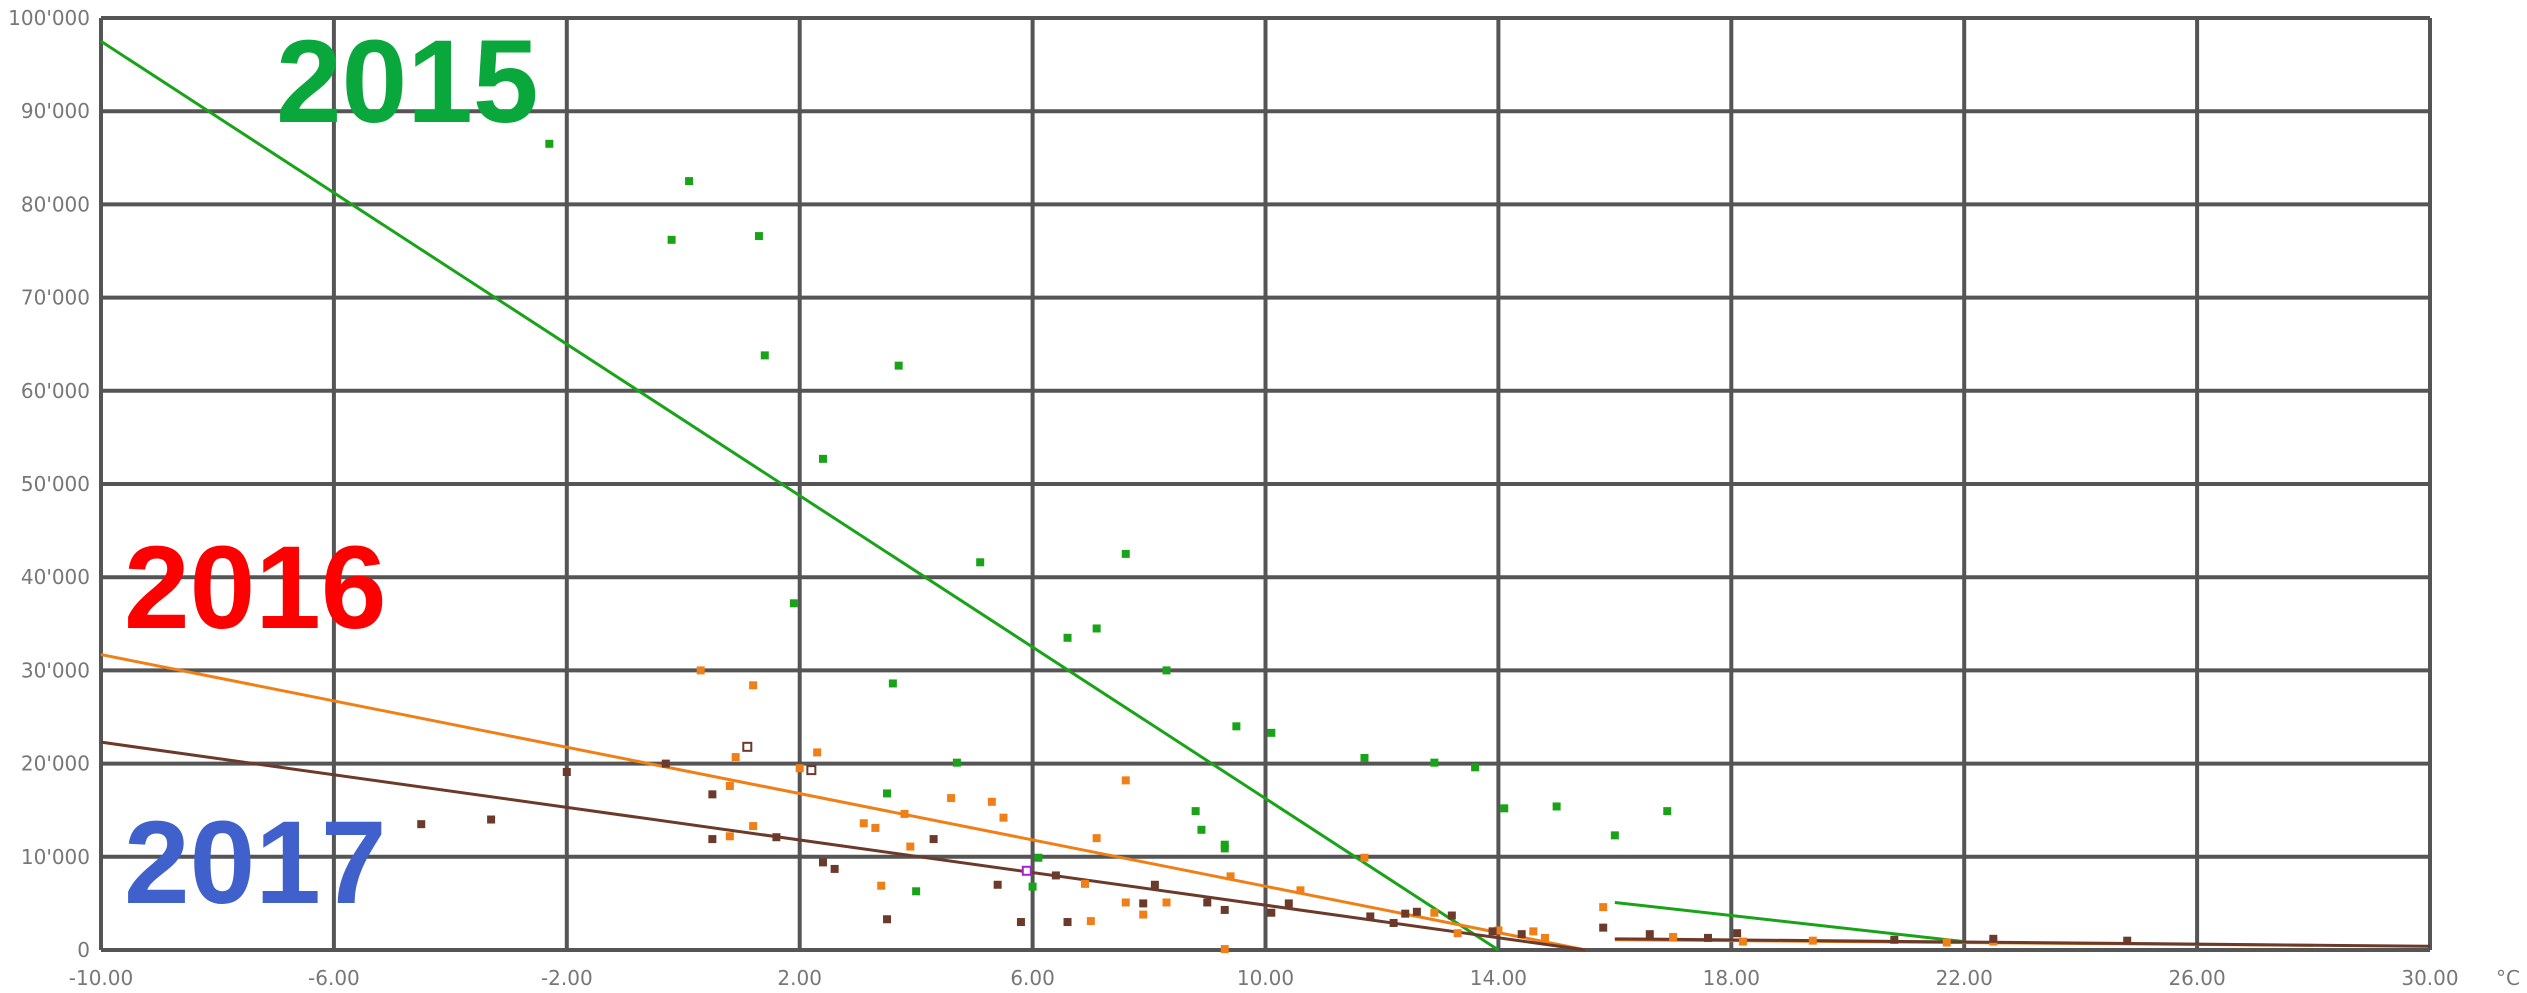  Describe the element at coordinates (2429, 978) in the screenshot. I see `x-tick-label: 30.00` at that location.